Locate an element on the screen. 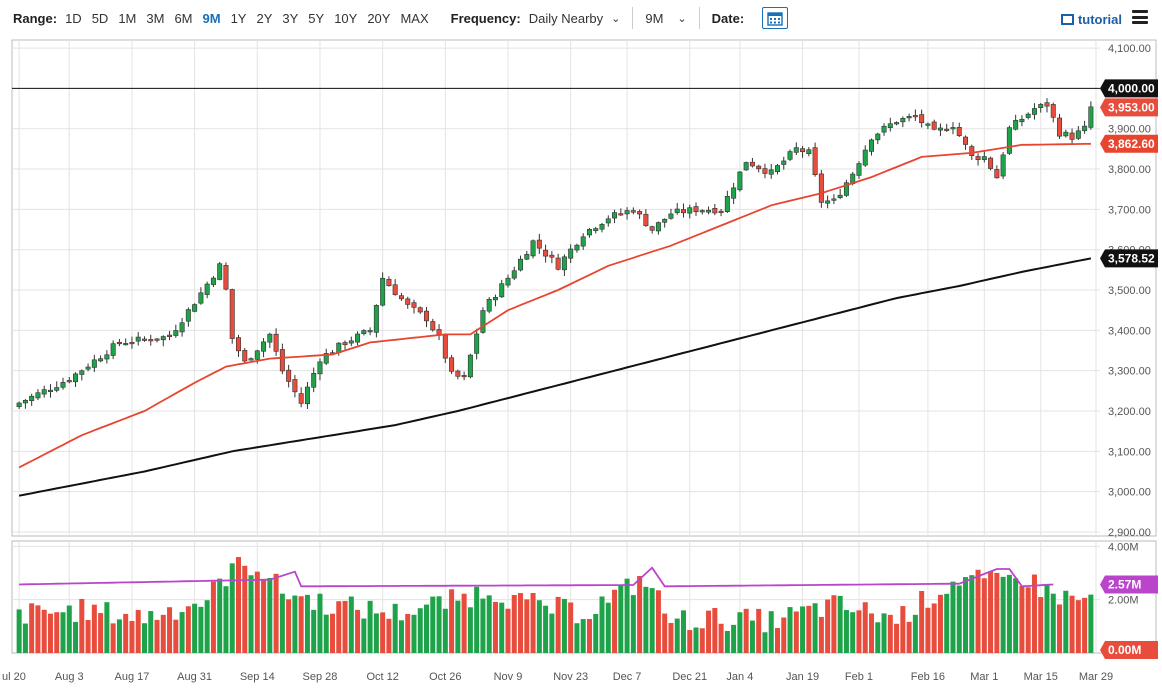  range-button-6m: 6M is located at coordinates (183, 18).